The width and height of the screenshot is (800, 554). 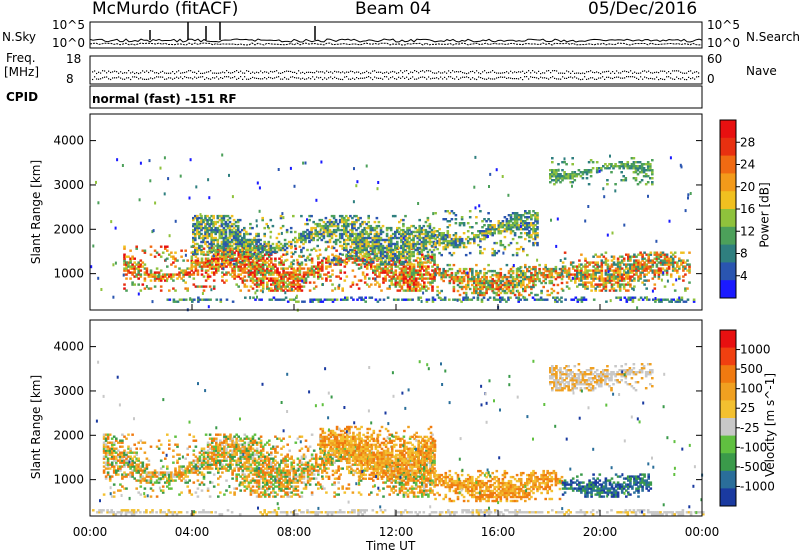 I want to click on freq-label-line1: Freq., so click(x=21, y=58).